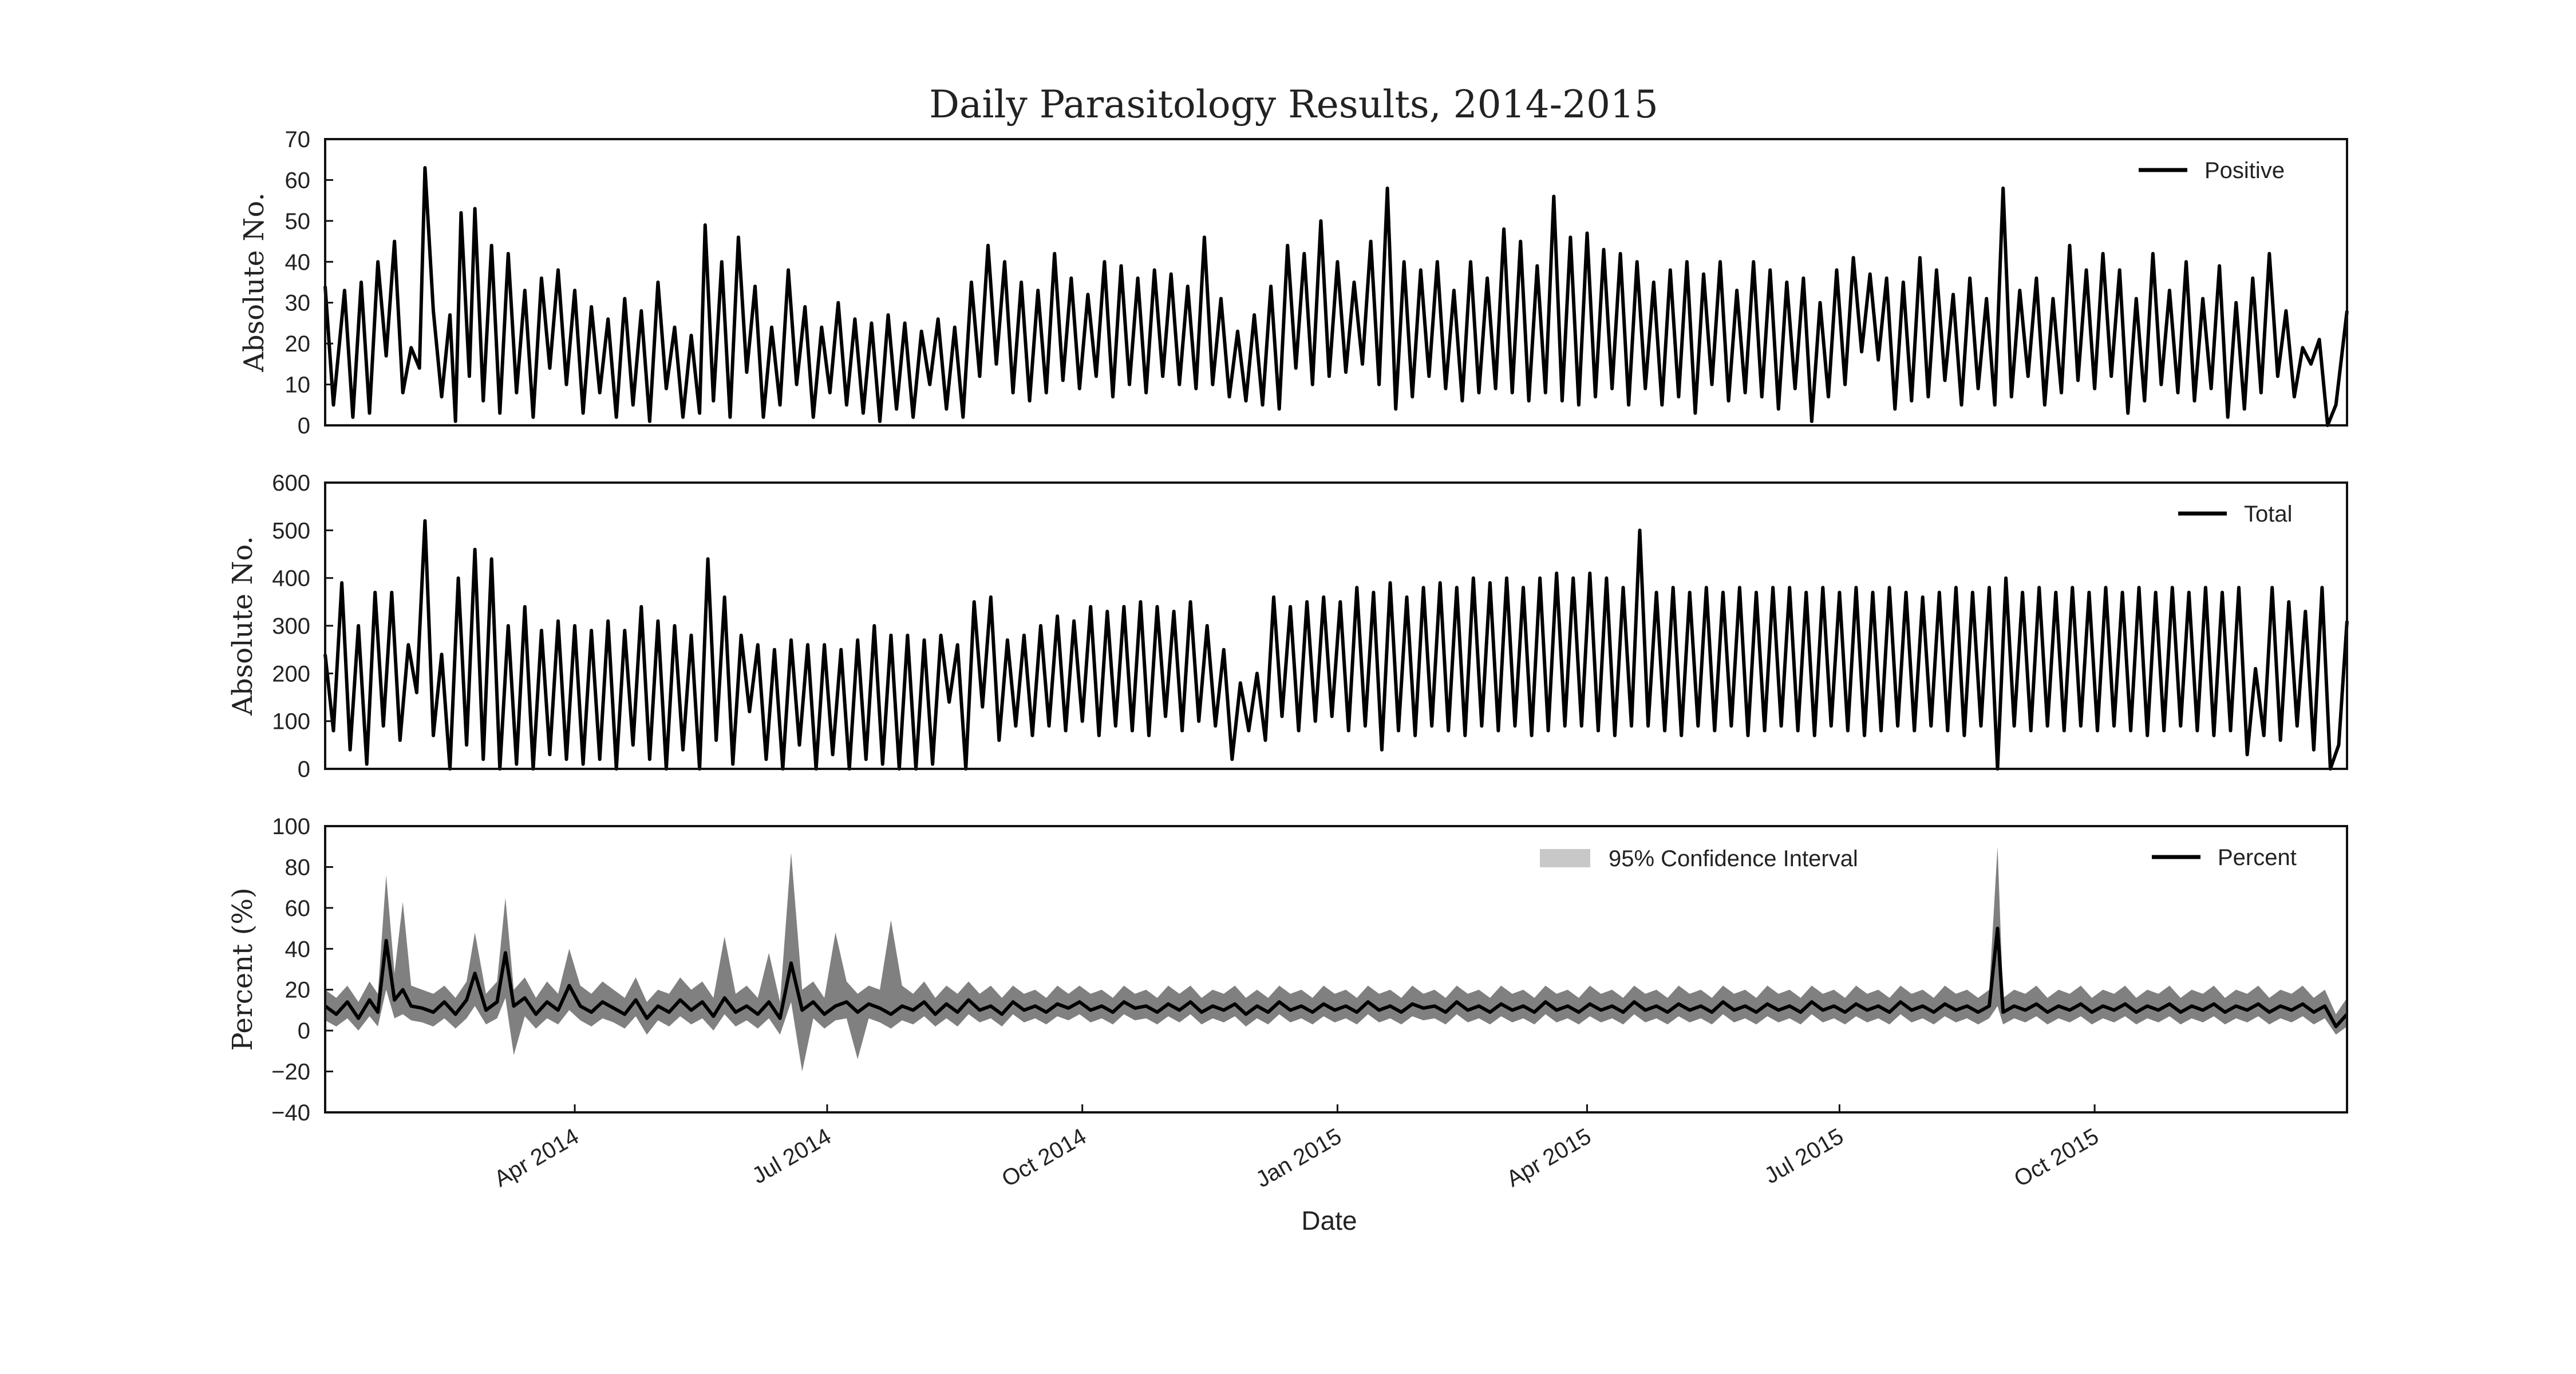 The height and width of the screenshot is (1374, 2576). Describe the element at coordinates (1336, 296) in the screenshot. I see `series-line-positive` at that location.